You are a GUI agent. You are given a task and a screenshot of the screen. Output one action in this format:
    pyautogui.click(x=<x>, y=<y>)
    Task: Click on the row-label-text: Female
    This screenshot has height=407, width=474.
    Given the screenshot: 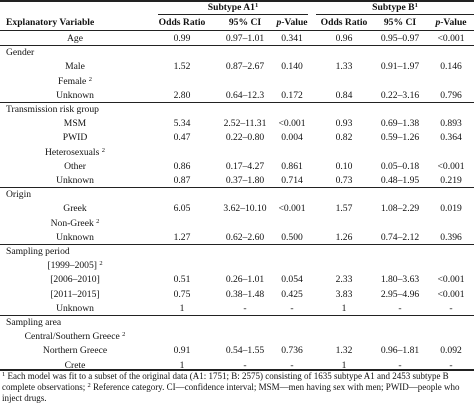 What is the action you would take?
    pyautogui.click(x=72, y=81)
    